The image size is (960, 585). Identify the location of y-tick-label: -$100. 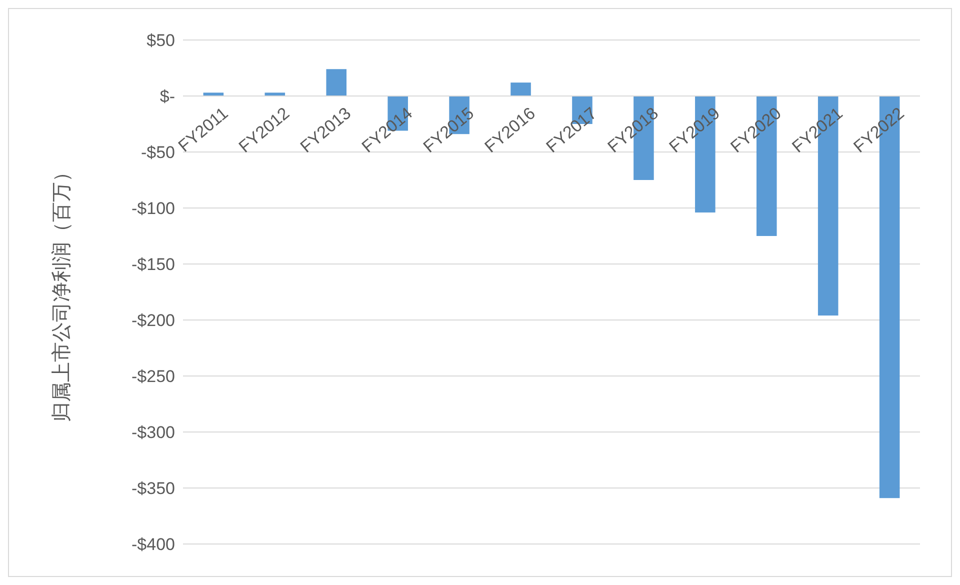
(153, 208).